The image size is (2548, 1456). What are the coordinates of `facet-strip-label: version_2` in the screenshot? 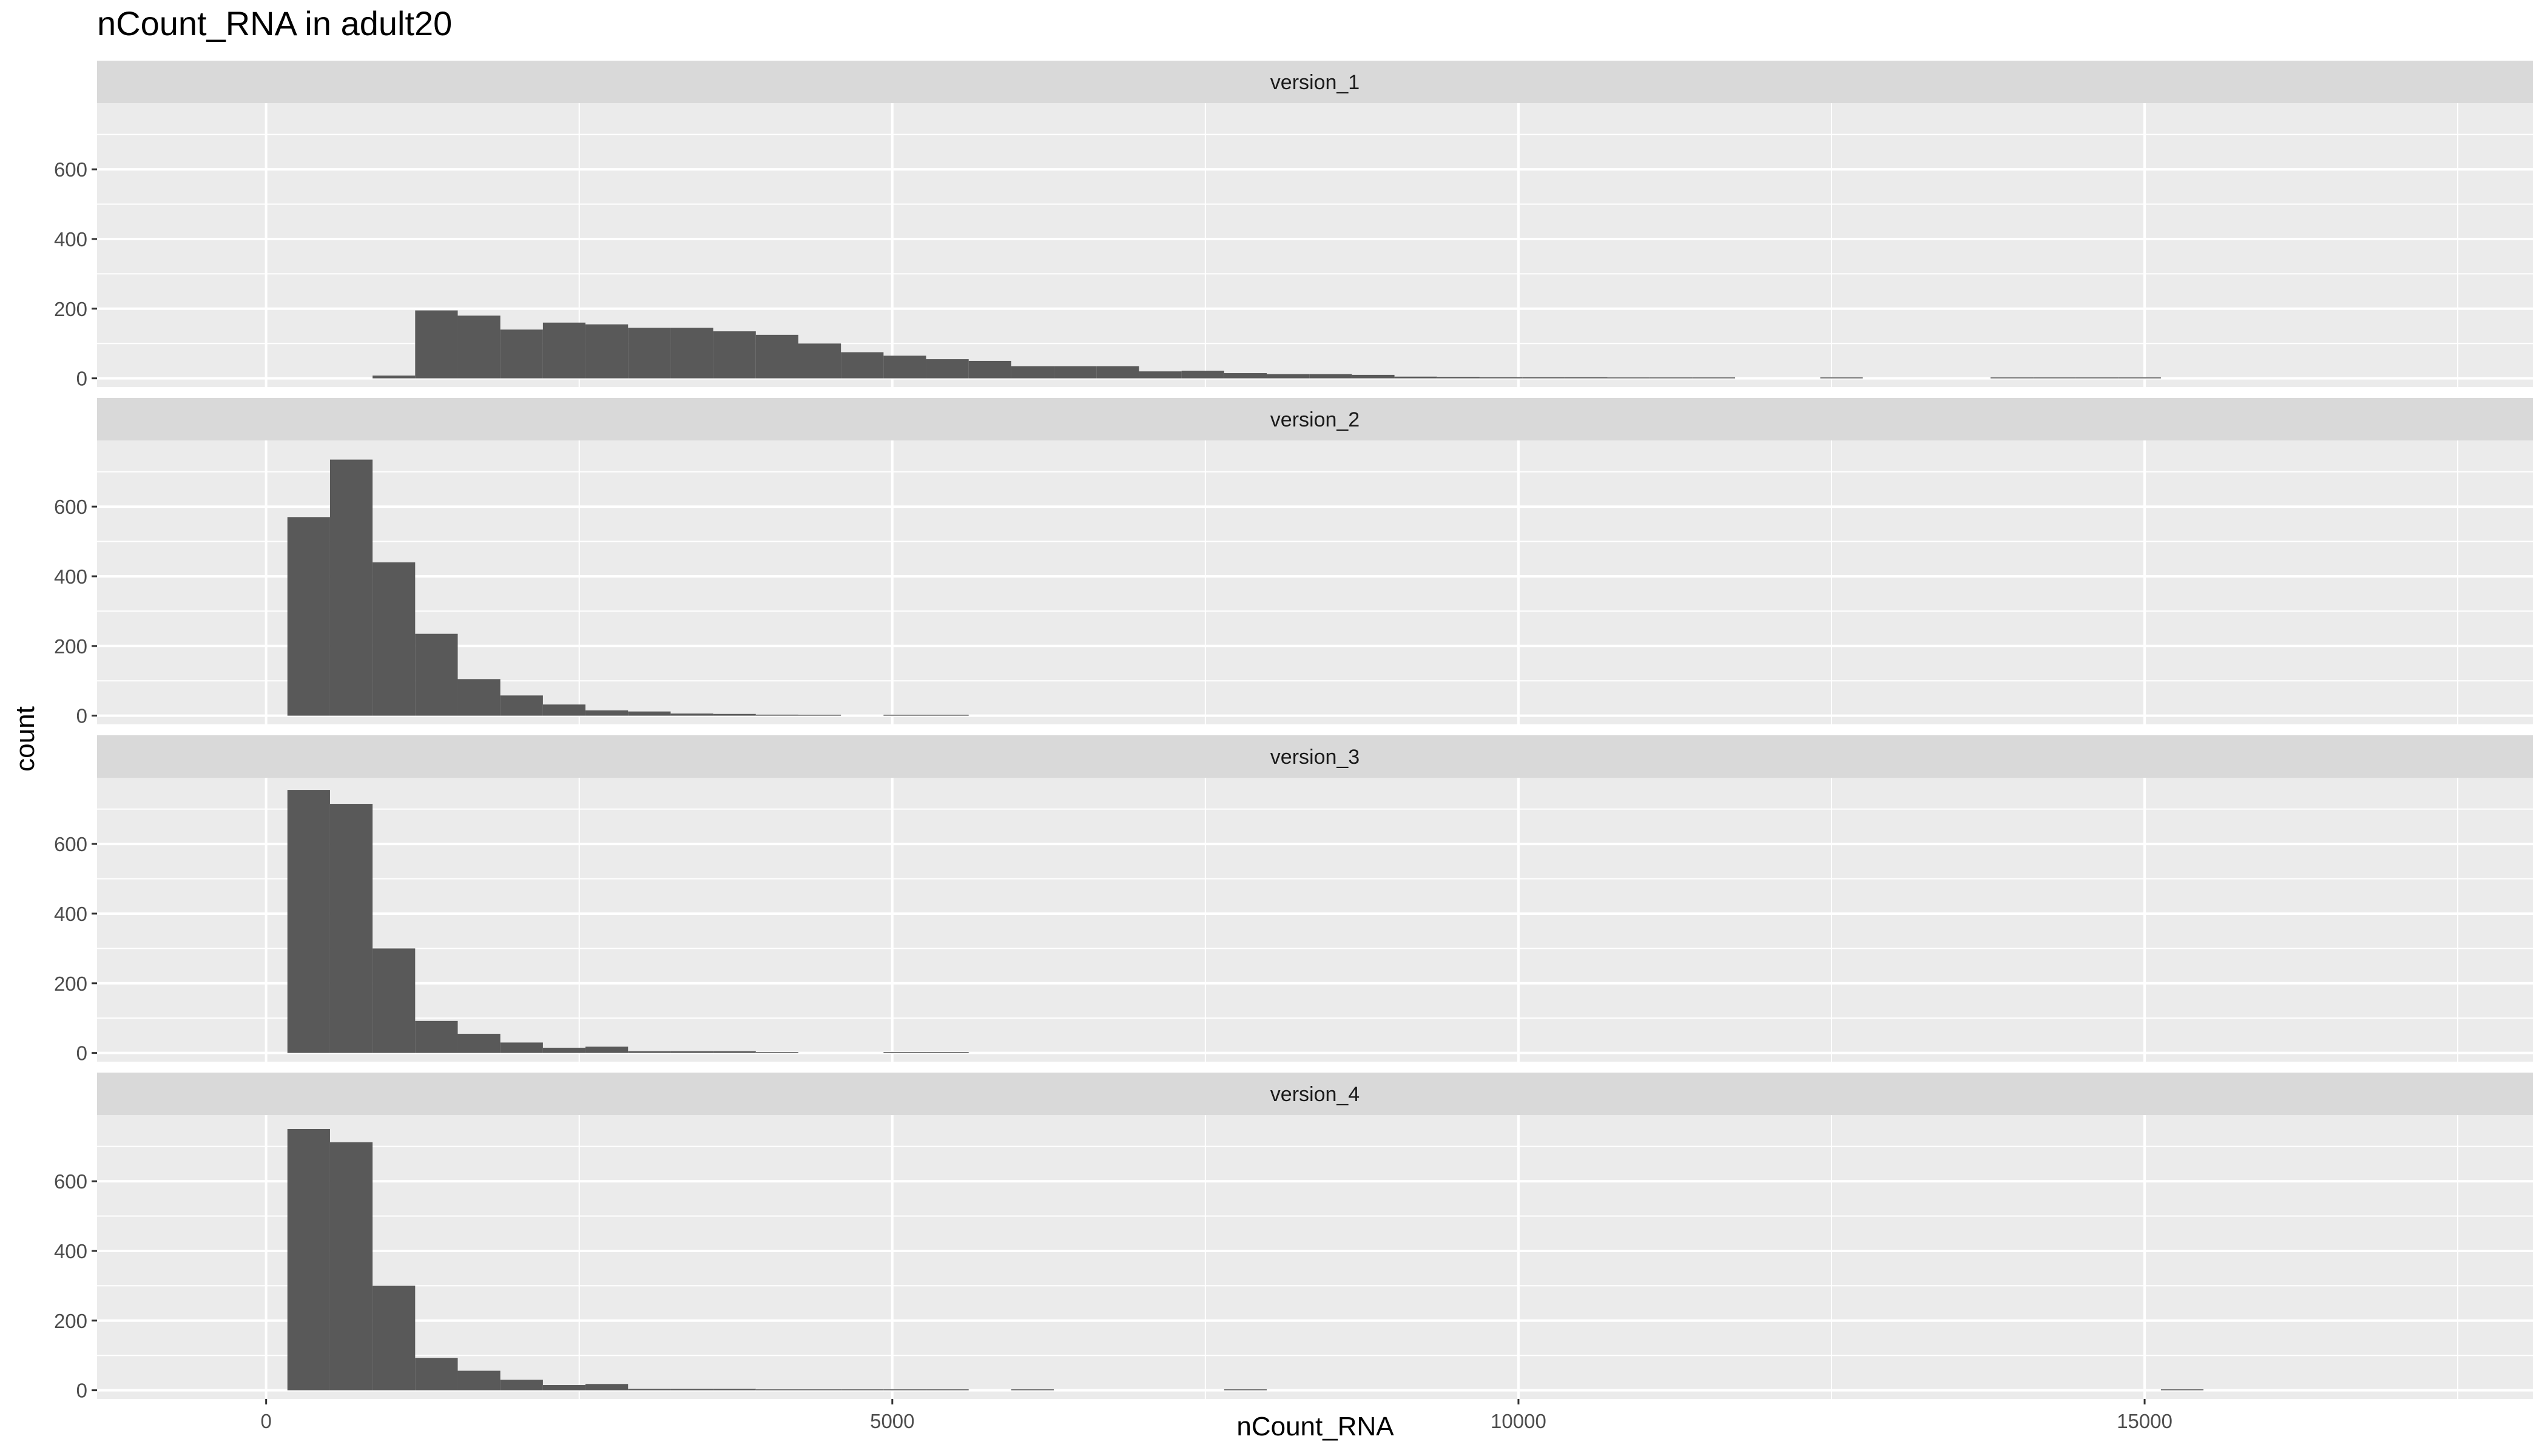 It's located at (1315, 419).